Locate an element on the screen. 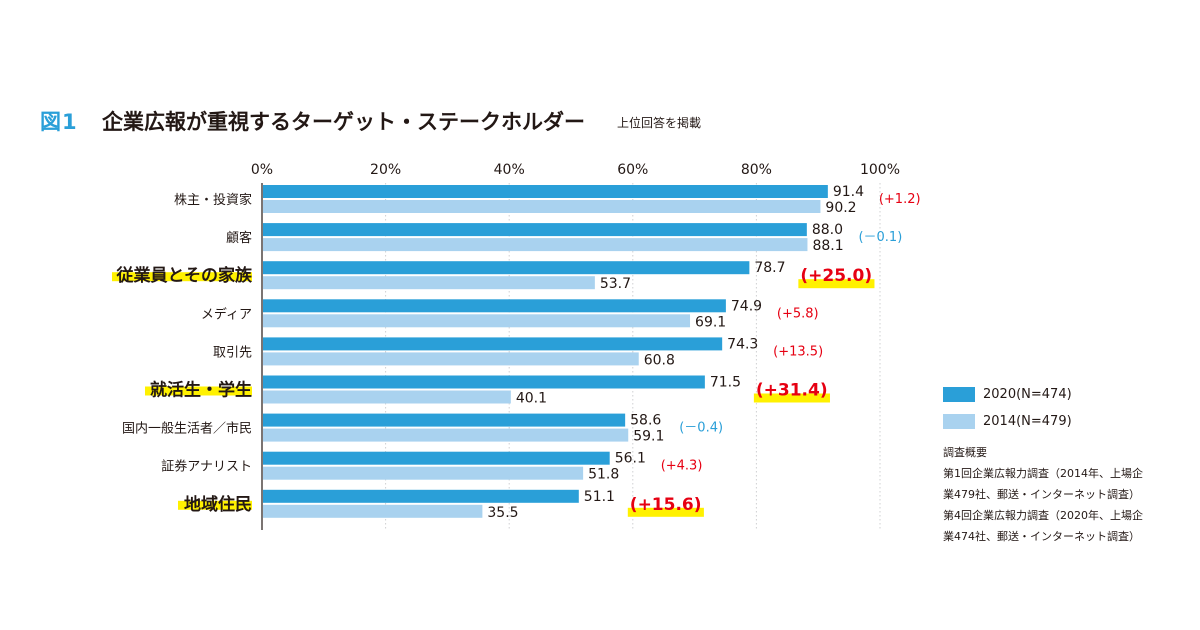 The image size is (1200, 630). difference-label: (+31.4) is located at coordinates (792, 391).